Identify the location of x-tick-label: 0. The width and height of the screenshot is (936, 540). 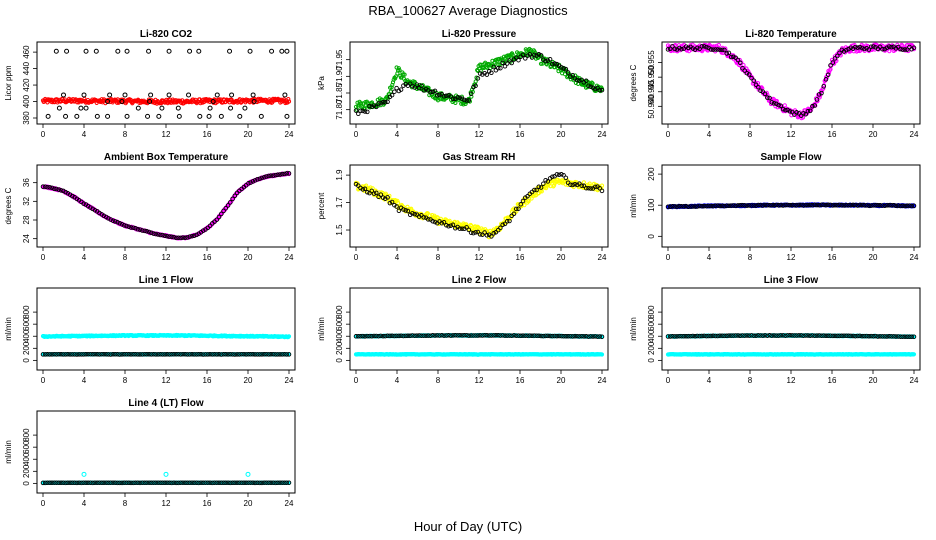
(668, 380).